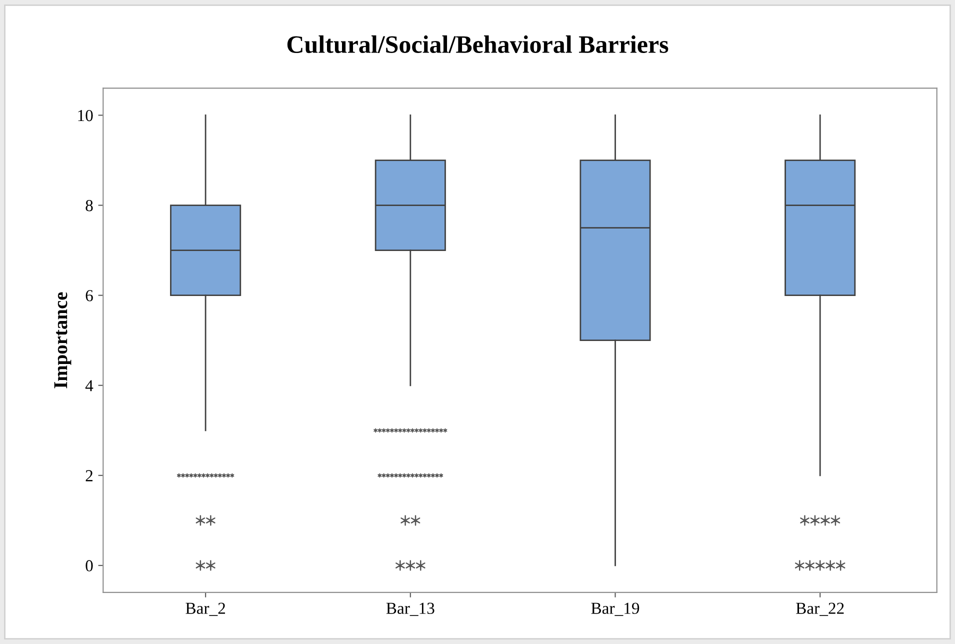  I want to click on y-tick-label: 8, so click(89, 206).